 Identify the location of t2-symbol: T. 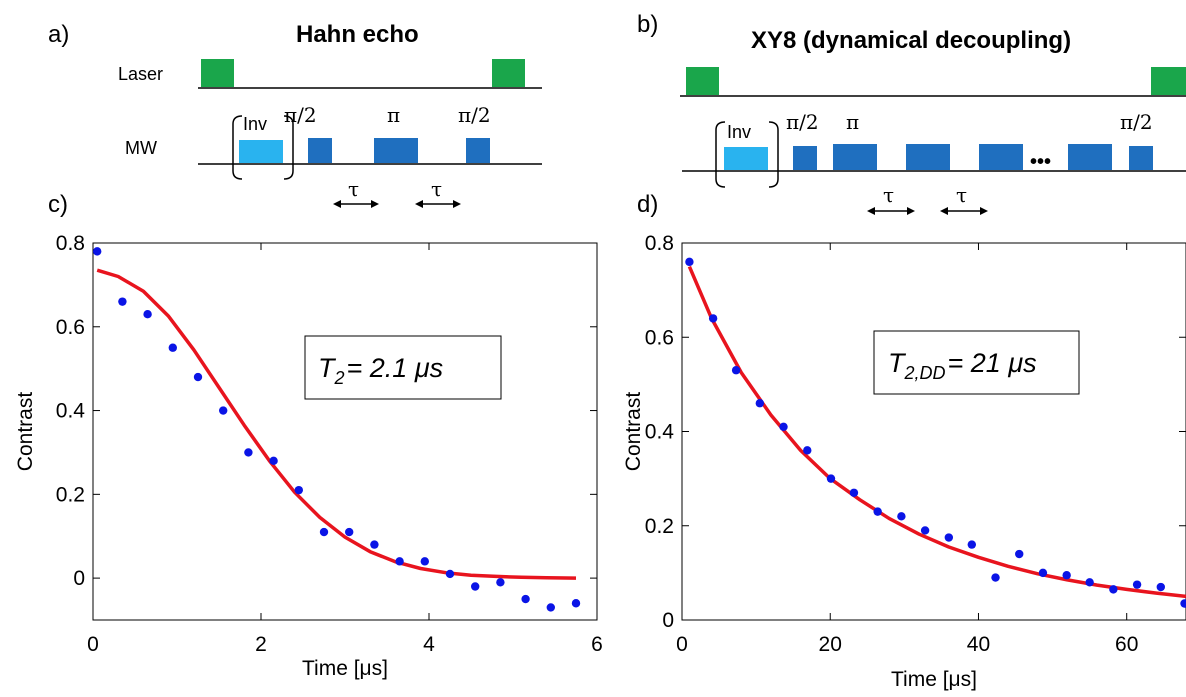
(327, 368).